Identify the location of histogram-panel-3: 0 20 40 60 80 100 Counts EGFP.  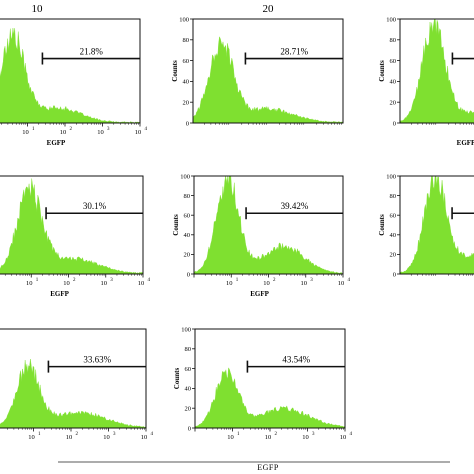
(426, 81).